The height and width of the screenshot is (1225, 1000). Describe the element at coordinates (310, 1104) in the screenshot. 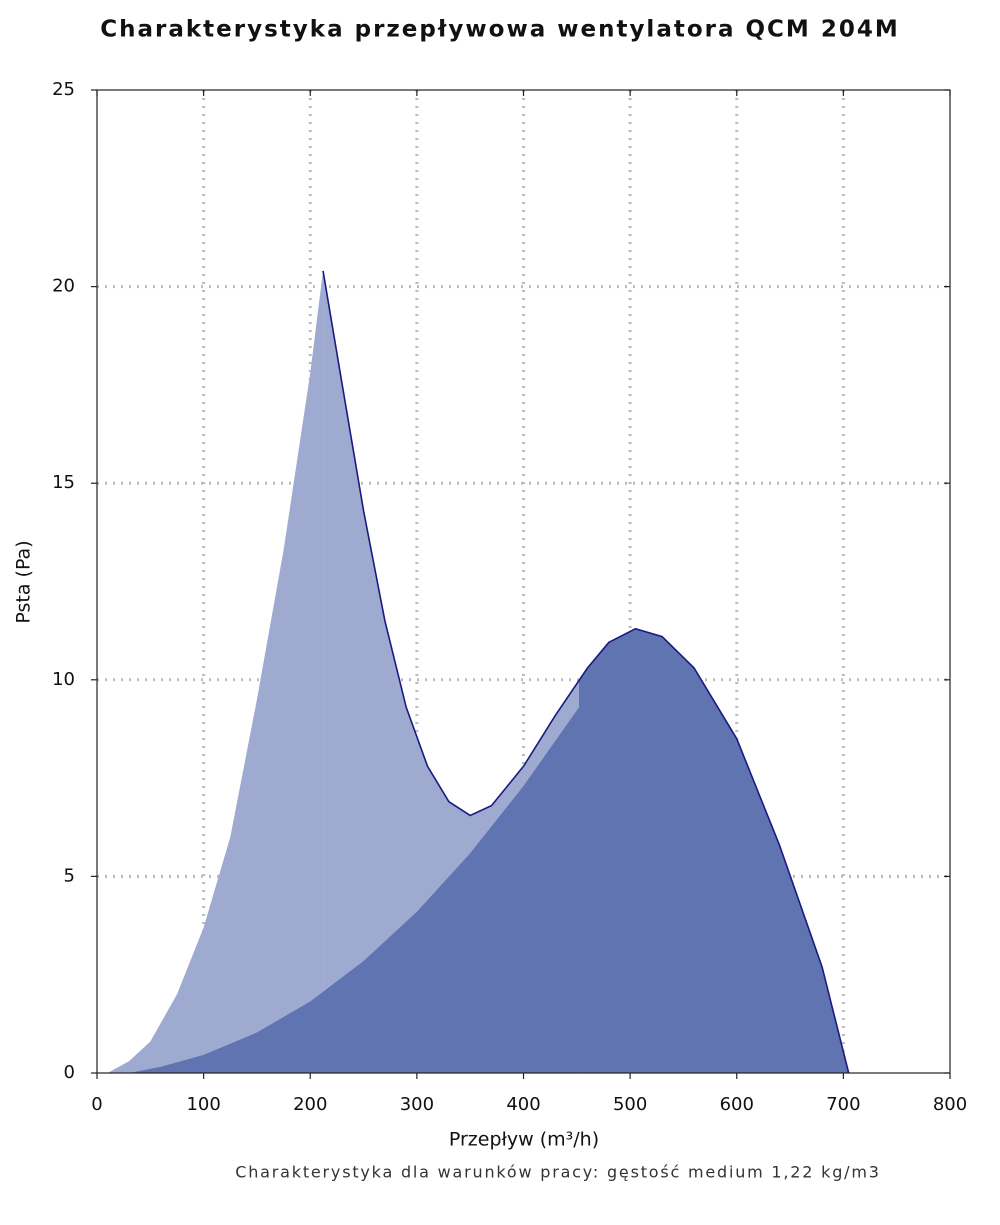

I see `x-tick-label: 200` at that location.